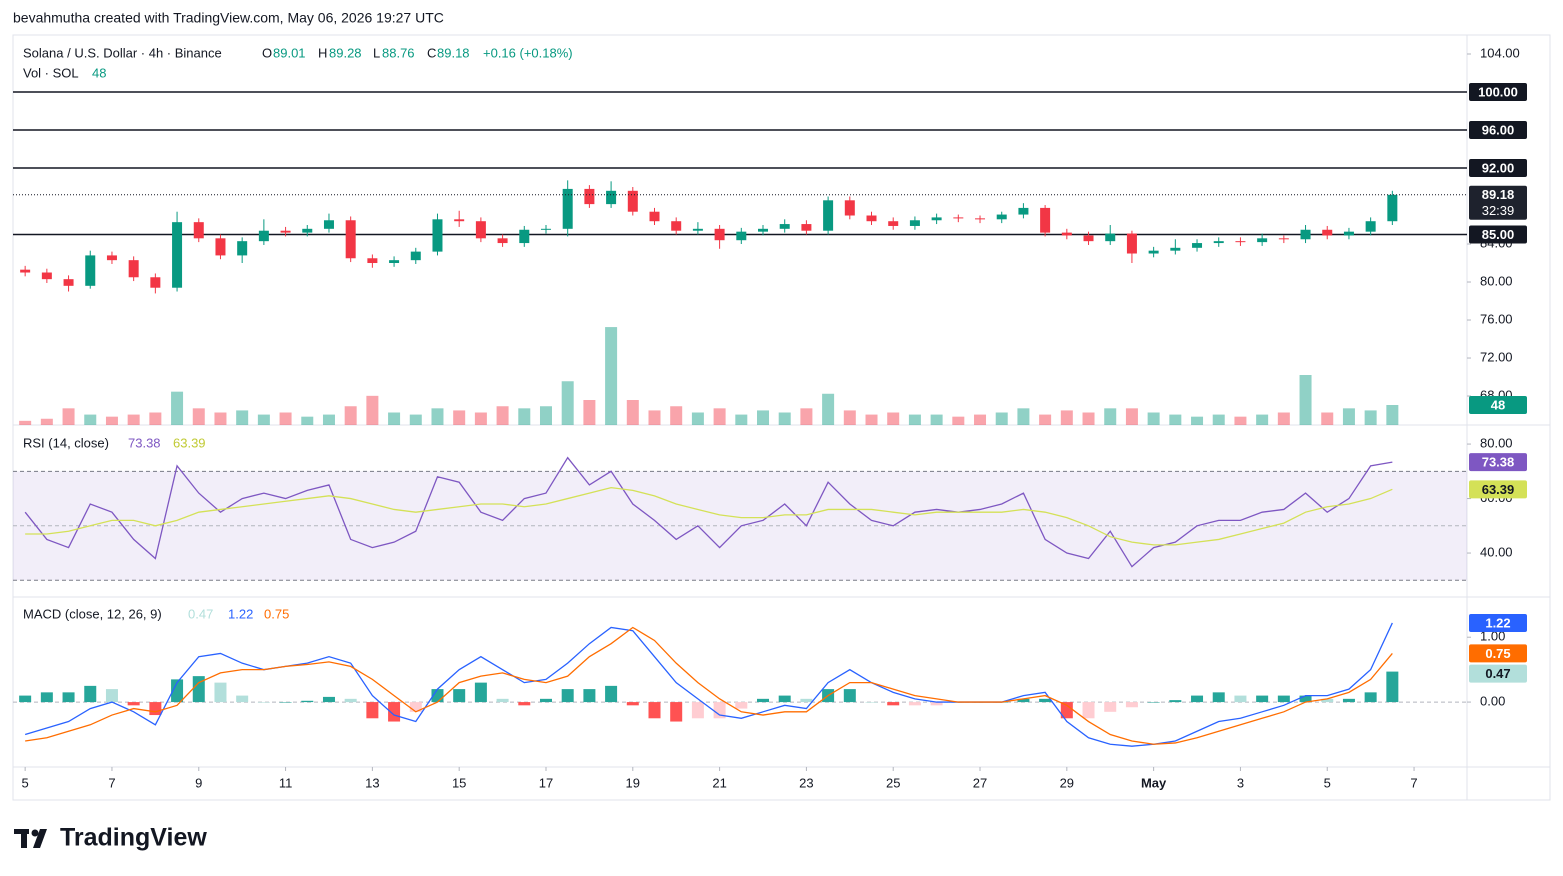 The height and width of the screenshot is (876, 1563). What do you see at coordinates (372, 782) in the screenshot?
I see `x-tick-label: 13` at bounding box center [372, 782].